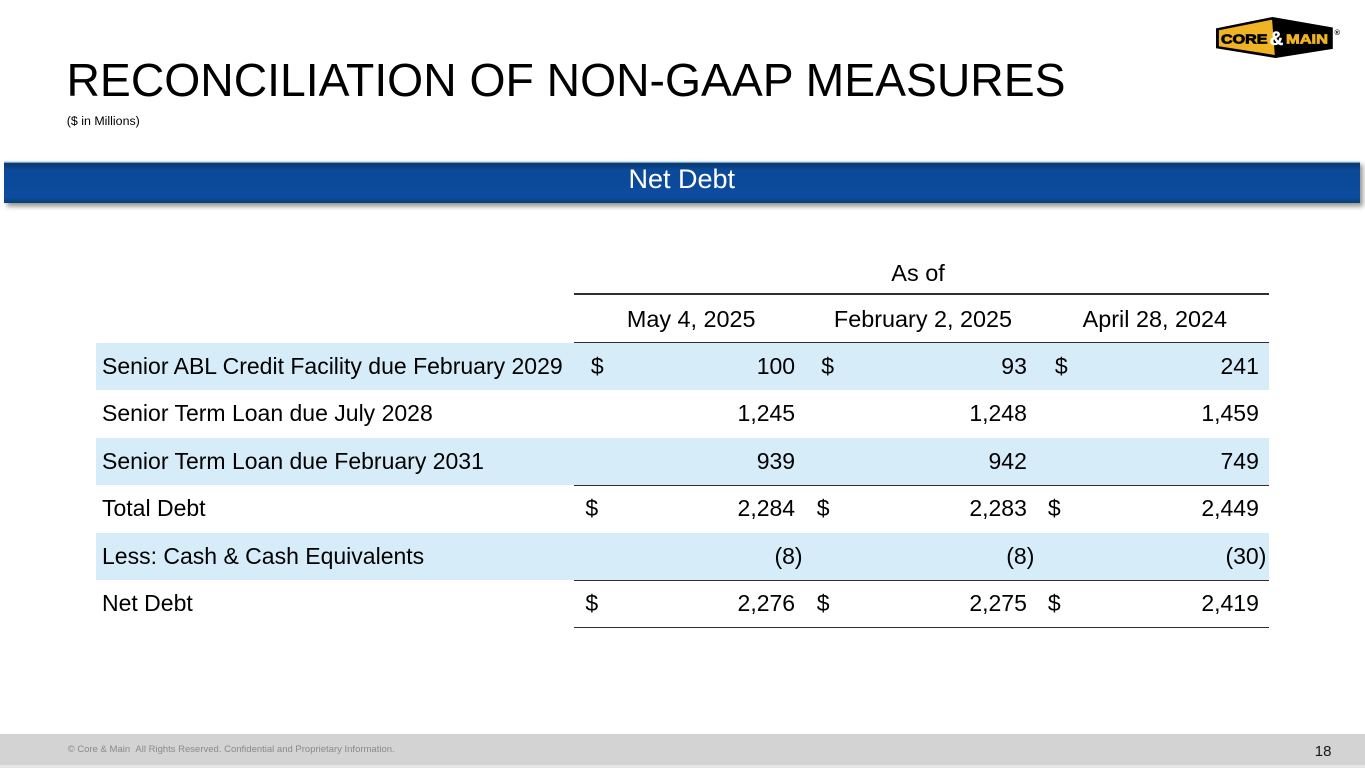 Image resolution: width=1365 pixels, height=768 pixels. Describe the element at coordinates (1307, 38) in the screenshot. I see `svg-text: MAIN` at that location.